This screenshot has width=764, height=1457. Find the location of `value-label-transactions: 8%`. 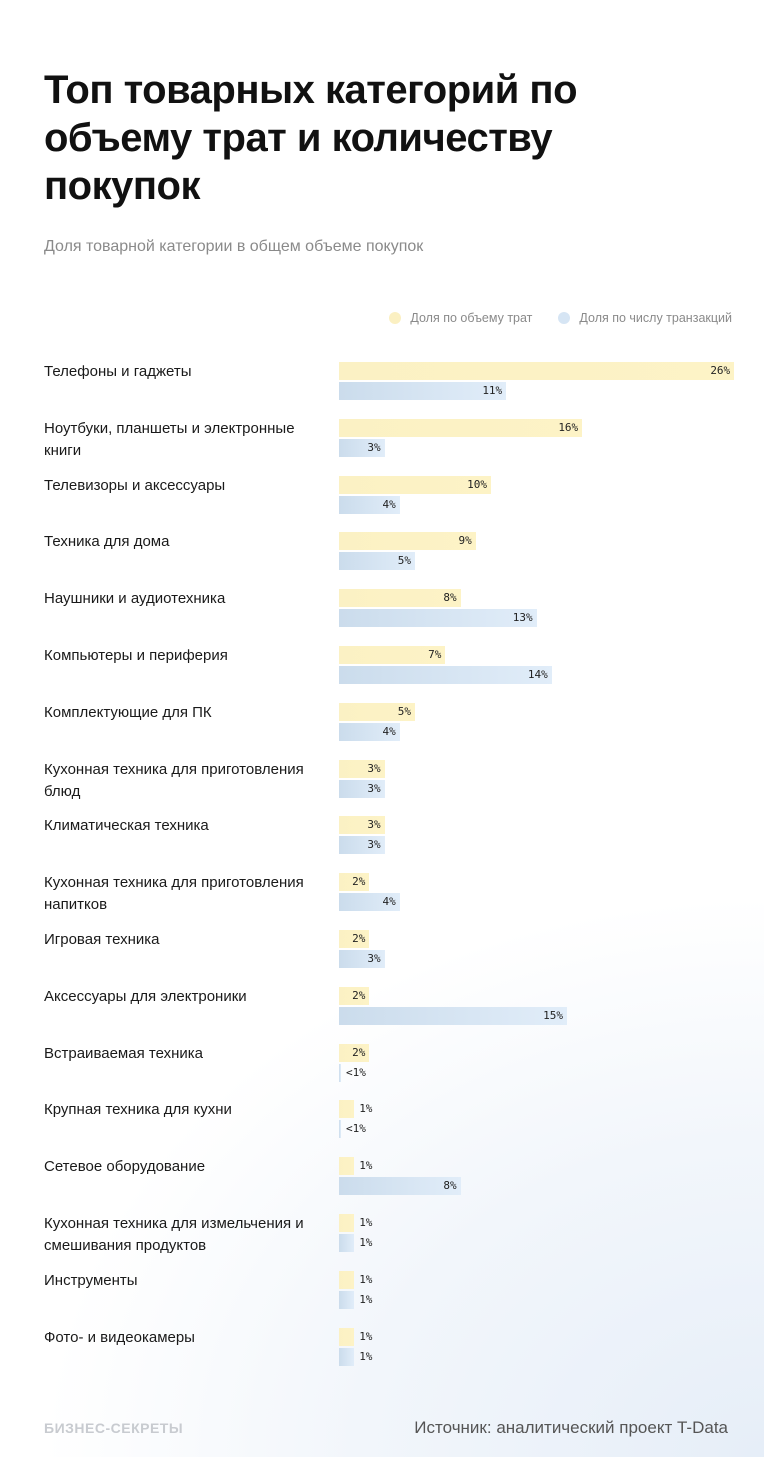

value-label-transactions: 8% is located at coordinates (450, 1186).